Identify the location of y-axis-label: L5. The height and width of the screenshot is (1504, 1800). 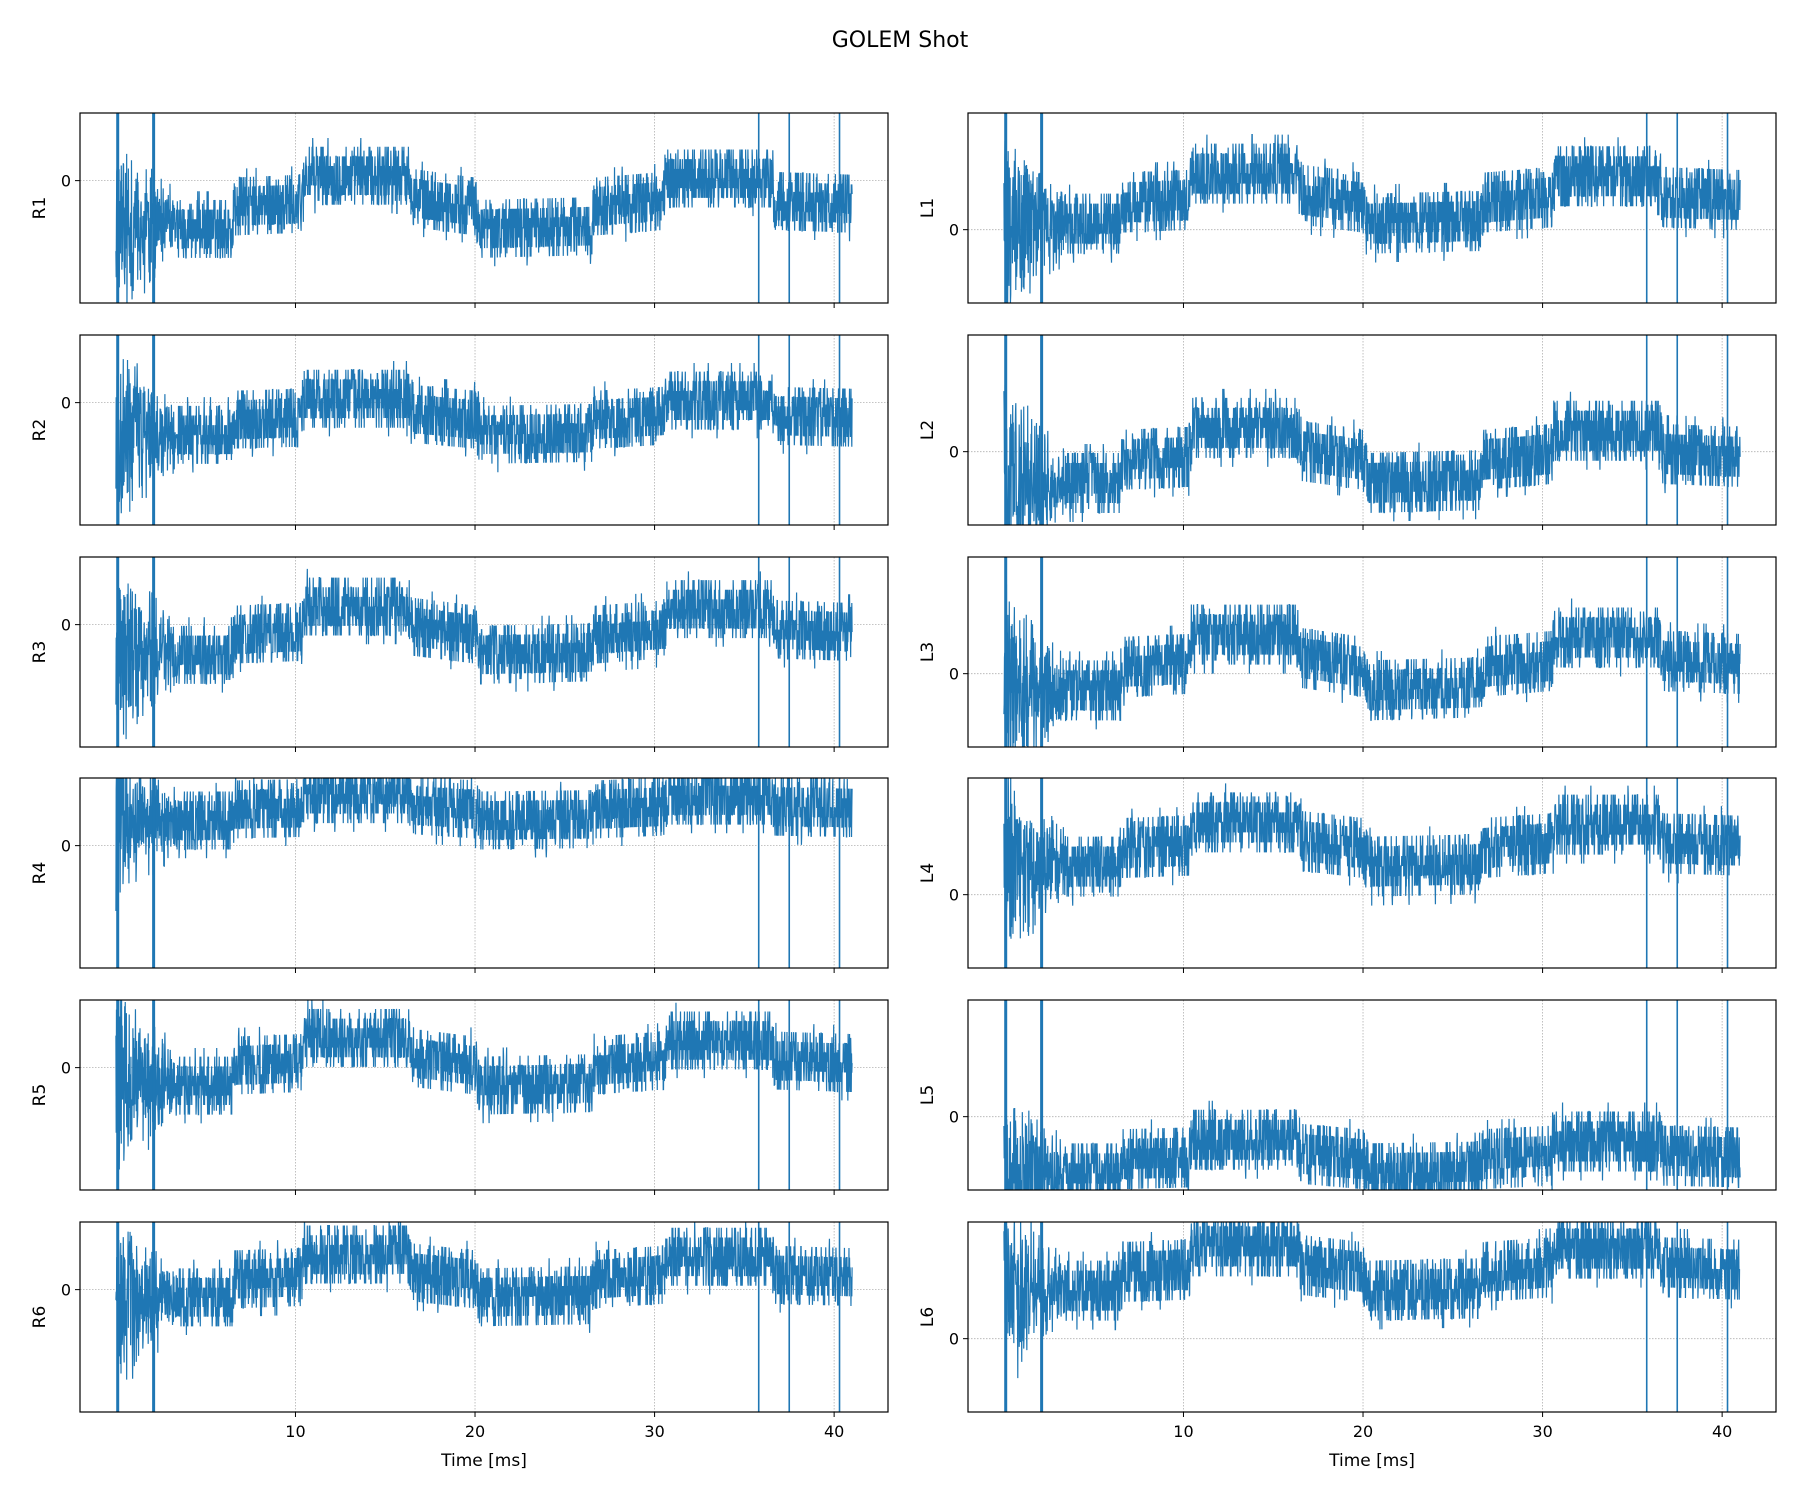
(928, 1095).